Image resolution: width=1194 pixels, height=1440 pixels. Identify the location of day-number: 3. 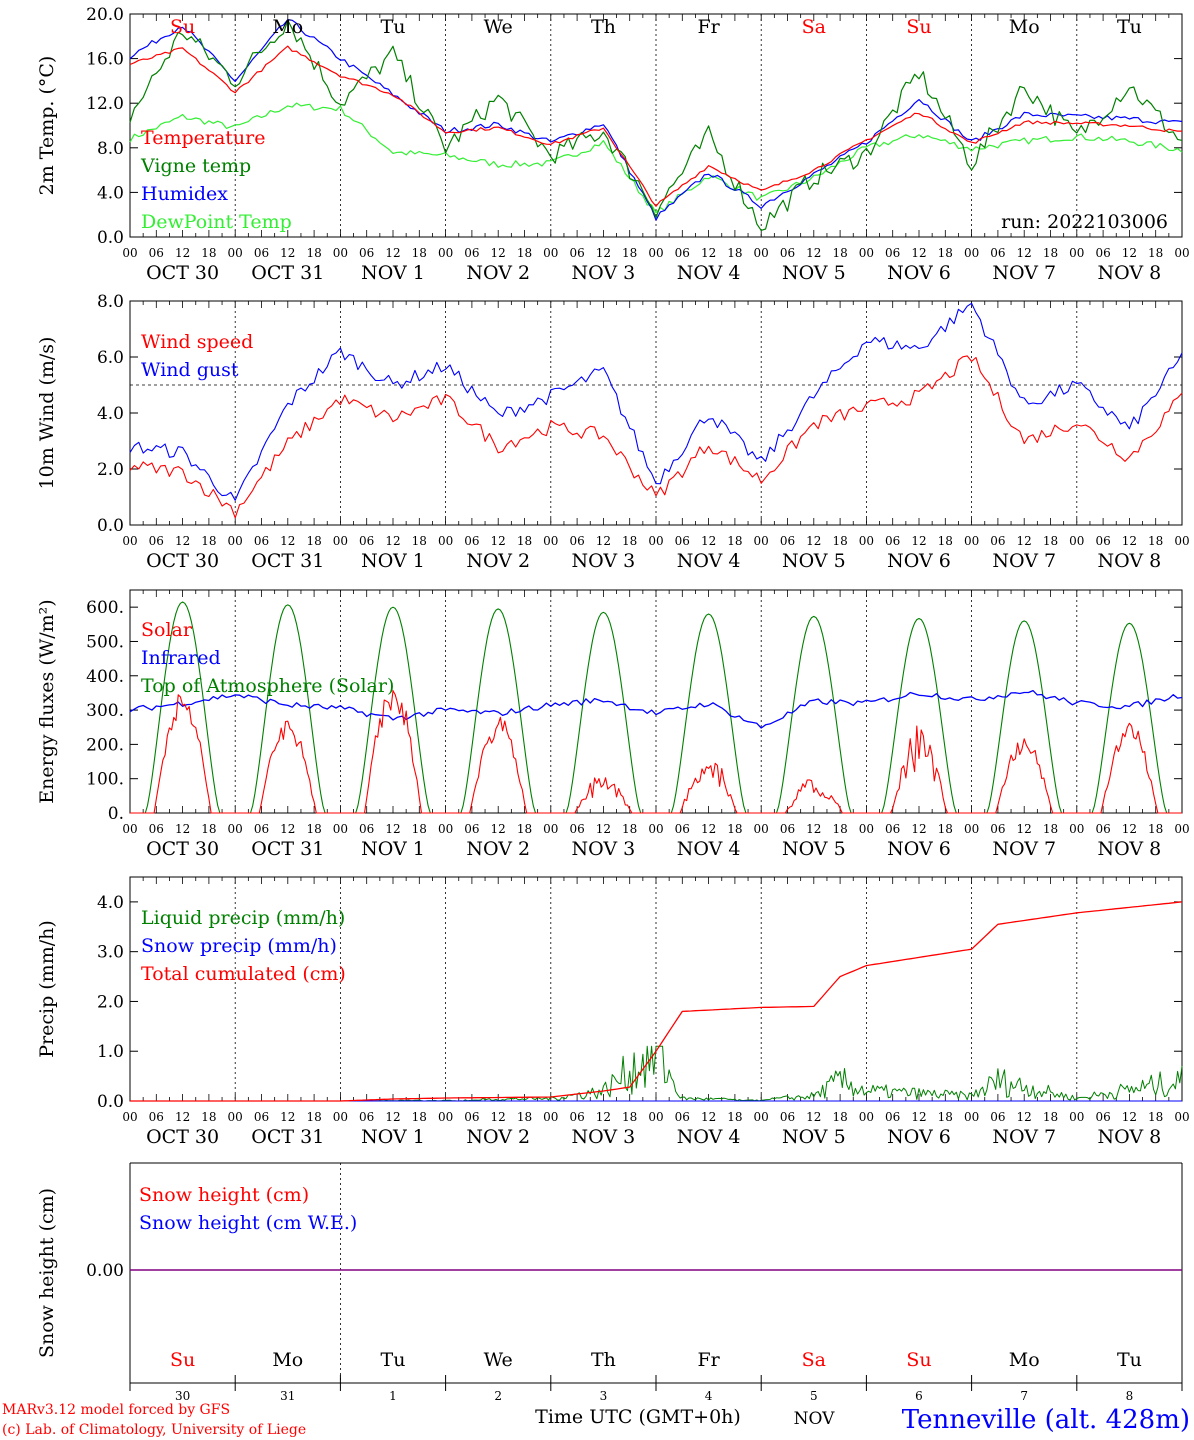
(604, 1396).